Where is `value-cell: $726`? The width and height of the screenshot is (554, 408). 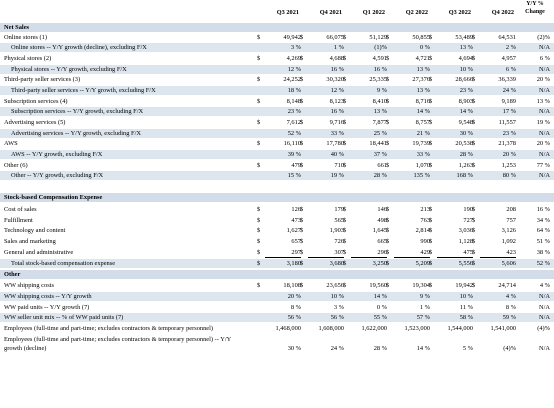 value-cell: $726 is located at coordinates (322, 241).